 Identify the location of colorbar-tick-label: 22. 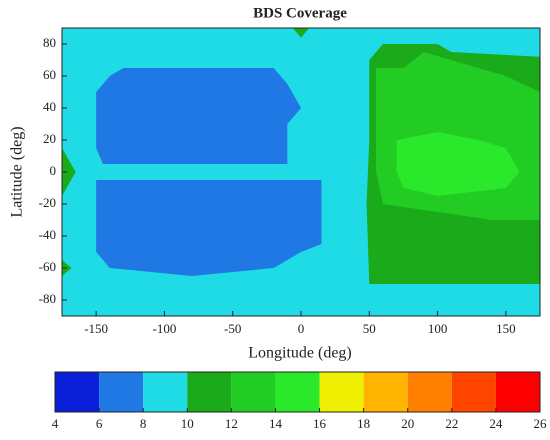
(451, 423).